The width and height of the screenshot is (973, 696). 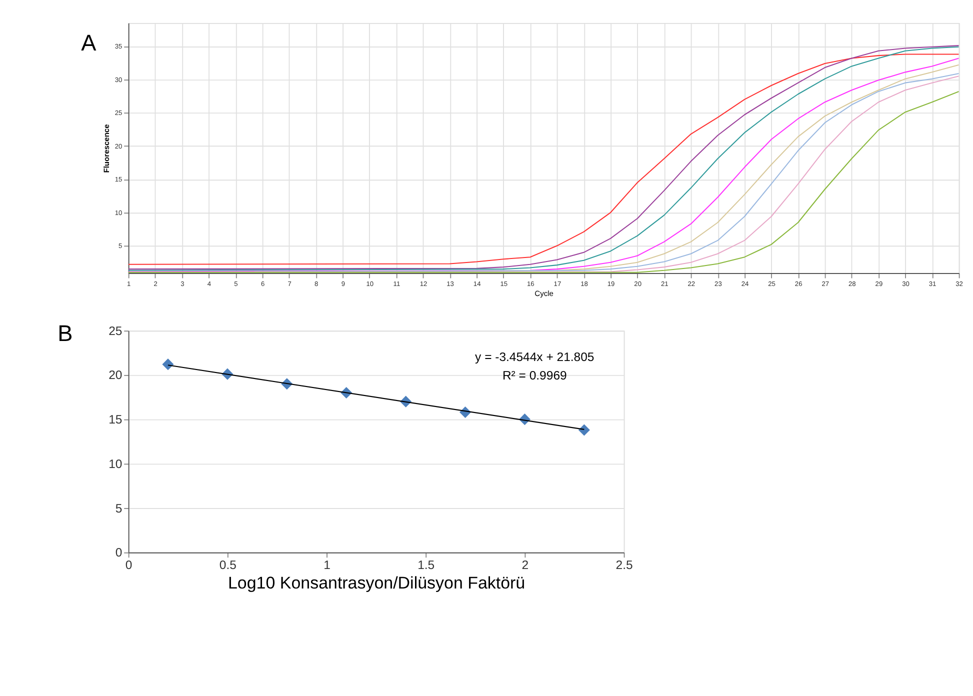 What do you see at coordinates (65, 333) in the screenshot?
I see `text: B` at bounding box center [65, 333].